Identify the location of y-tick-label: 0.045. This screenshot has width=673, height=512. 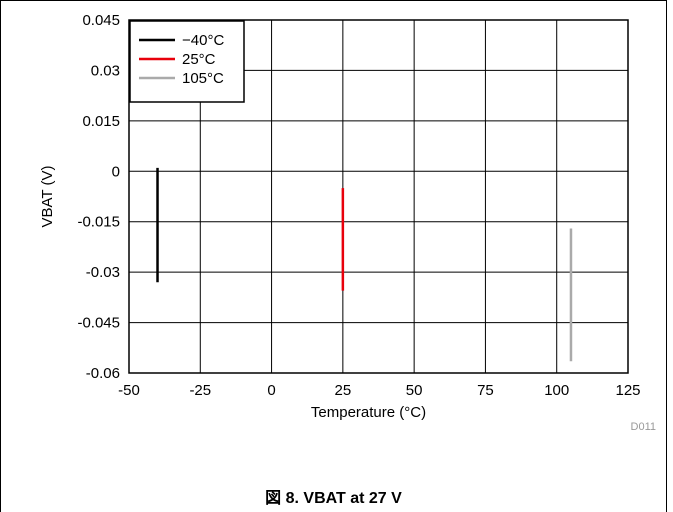
(101, 20).